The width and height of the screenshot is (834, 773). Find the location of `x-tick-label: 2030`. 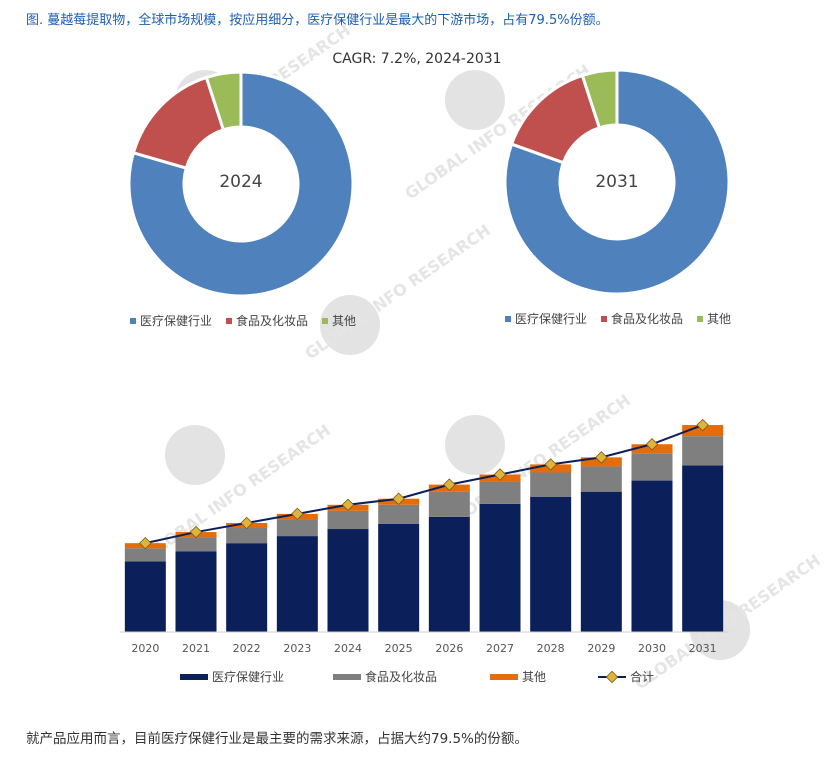

x-tick-label: 2030 is located at coordinates (652, 648).